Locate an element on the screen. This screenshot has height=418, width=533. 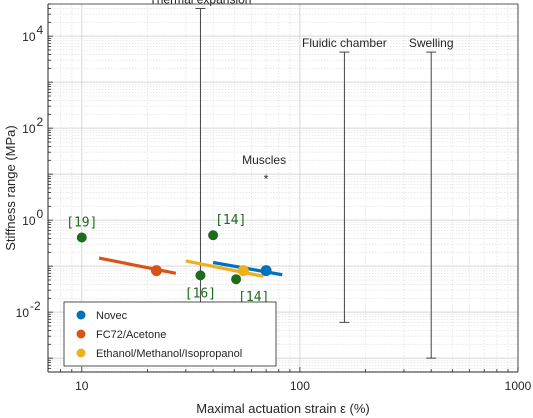
y-tick-exponent: 0 is located at coordinates (40, 214).